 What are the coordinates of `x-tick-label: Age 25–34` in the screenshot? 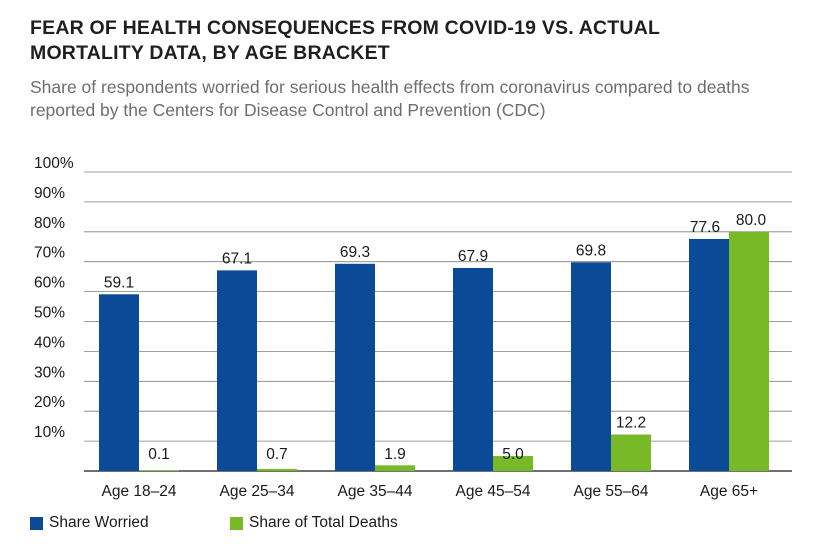 It's located at (257, 491).